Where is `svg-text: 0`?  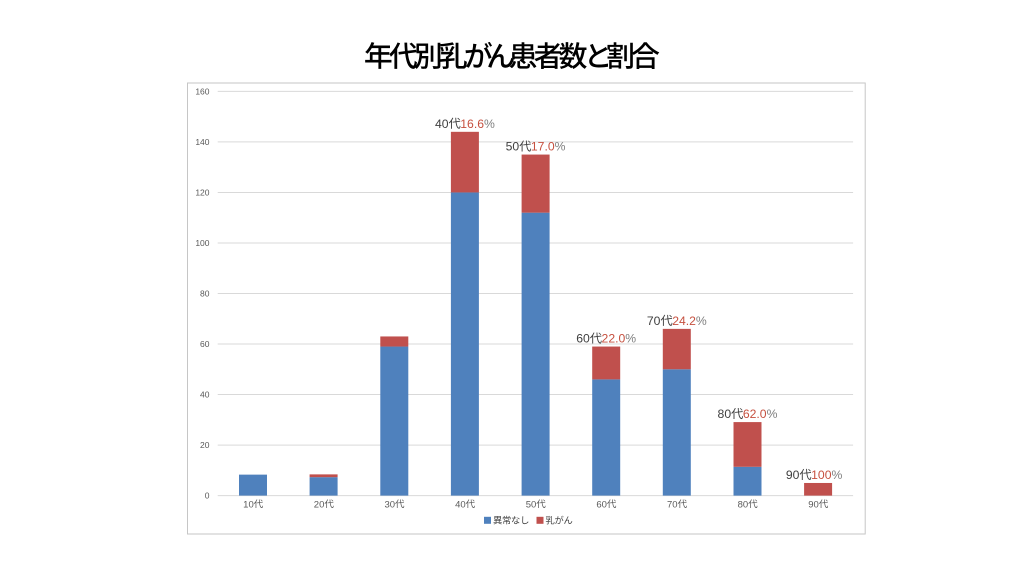
svg-text: 0 is located at coordinates (207, 496).